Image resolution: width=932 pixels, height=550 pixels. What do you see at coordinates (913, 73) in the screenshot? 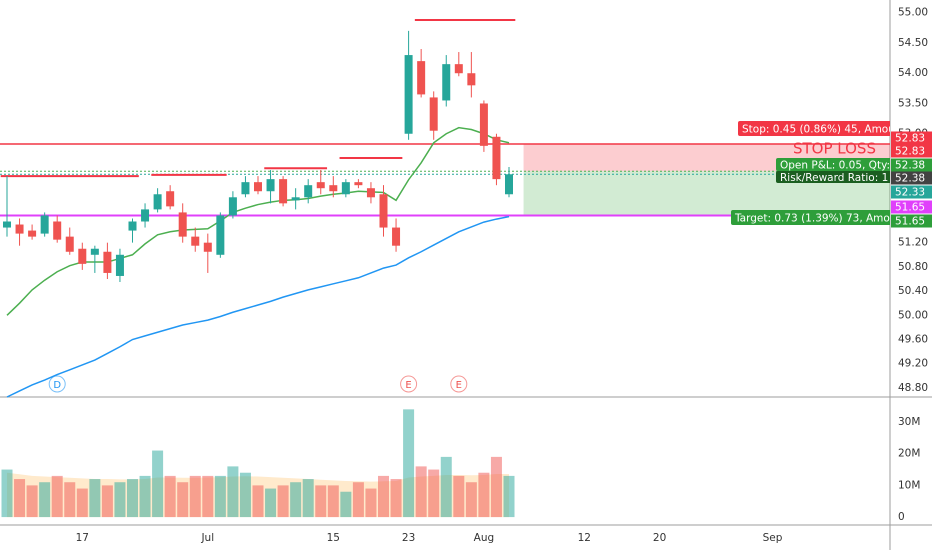
I see `y-tick-label: 54.00` at bounding box center [913, 73].